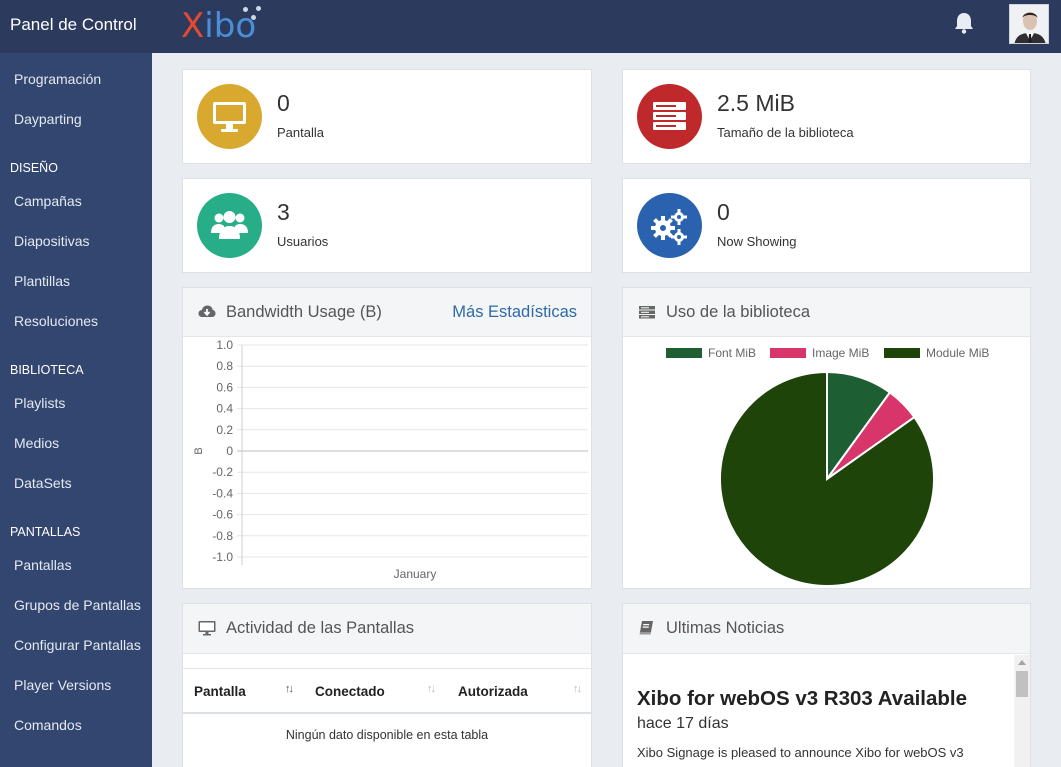 The width and height of the screenshot is (1061, 767). Describe the element at coordinates (514, 312) in the screenshot. I see `more-stats-link: Más Estadísticas` at that location.